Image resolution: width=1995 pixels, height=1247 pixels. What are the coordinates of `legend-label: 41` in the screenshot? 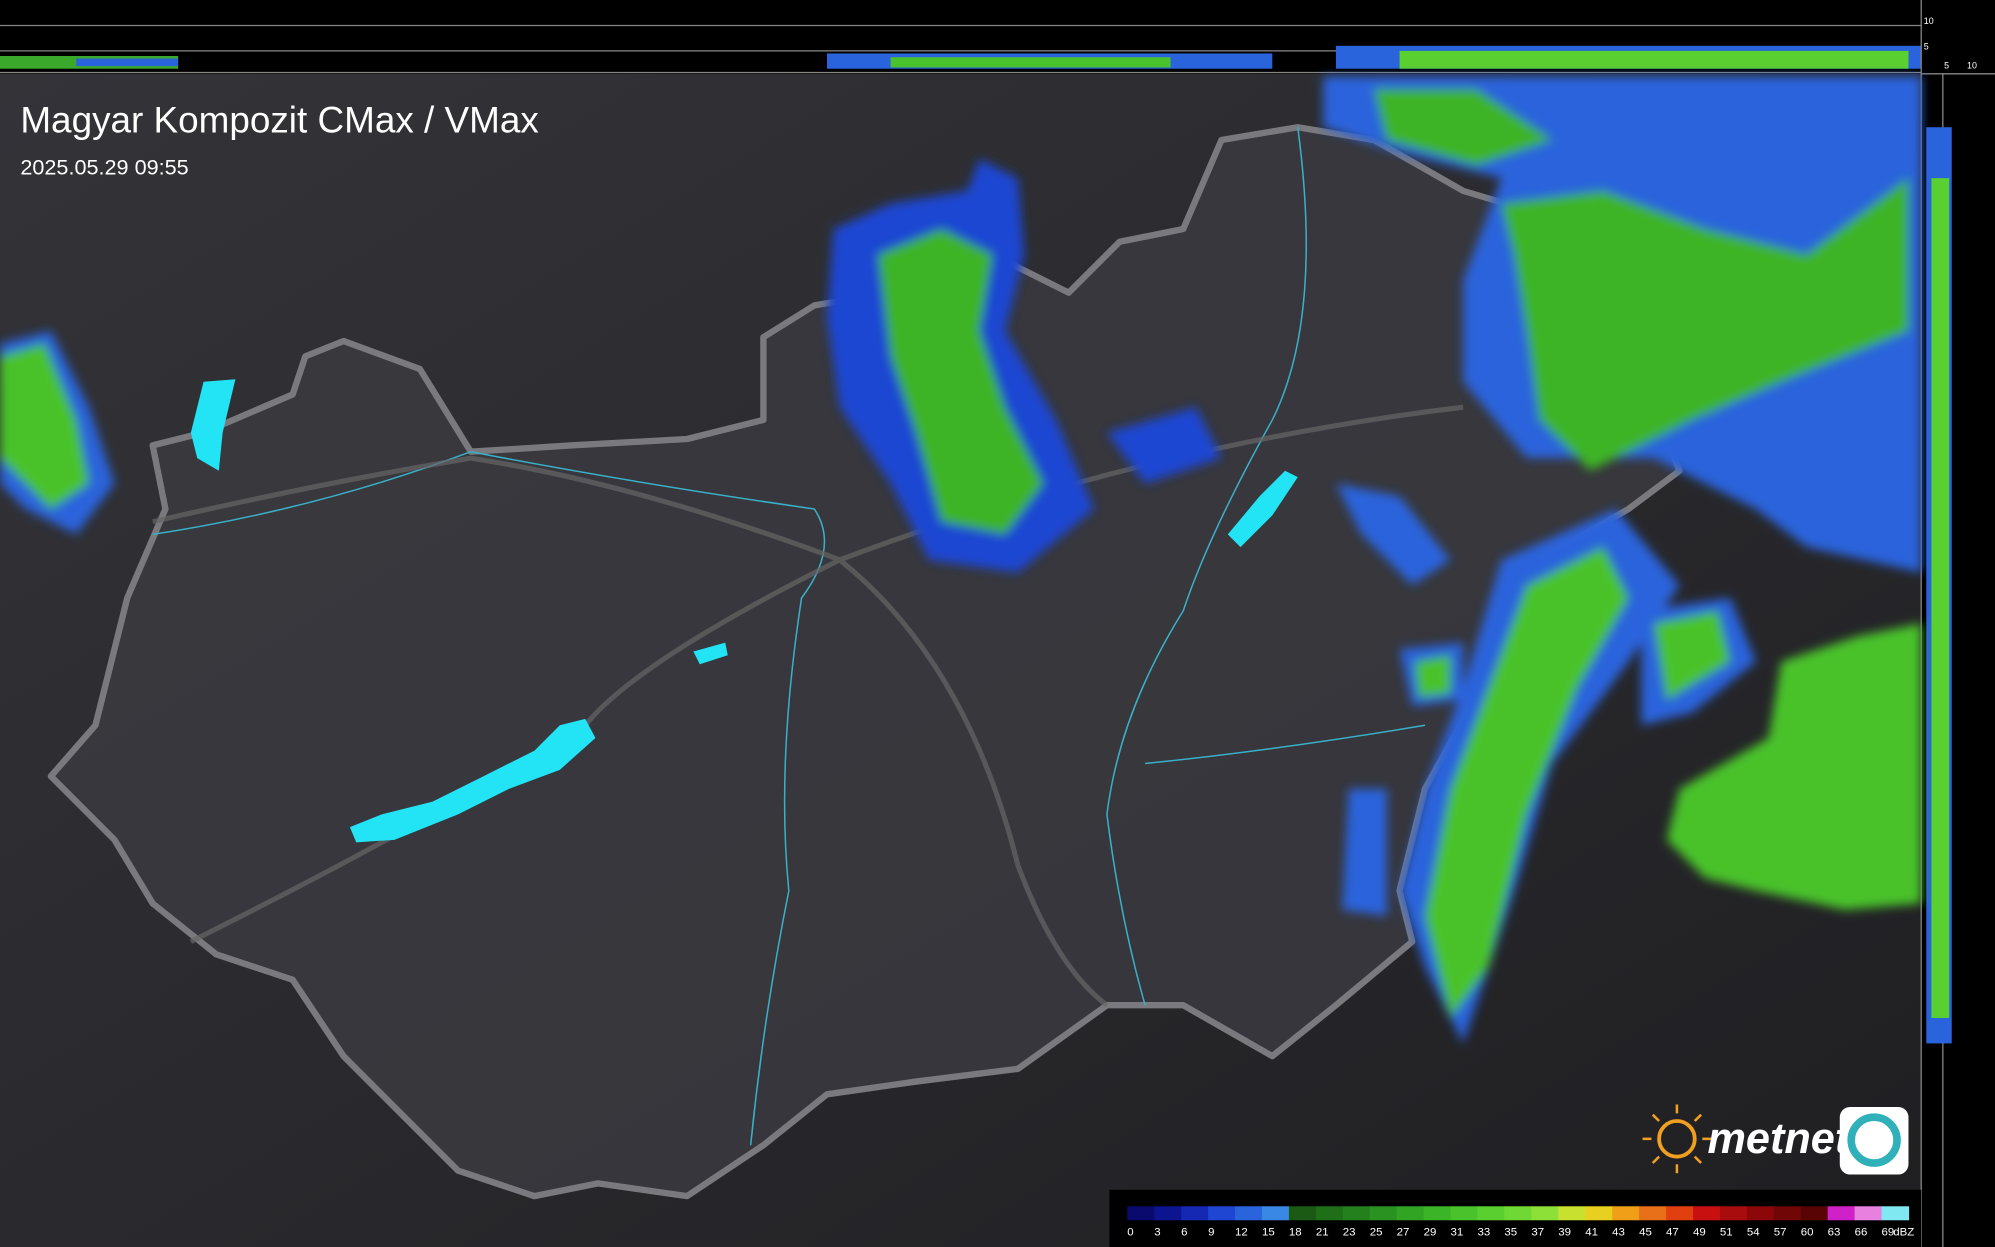 It's located at (1591, 1233).